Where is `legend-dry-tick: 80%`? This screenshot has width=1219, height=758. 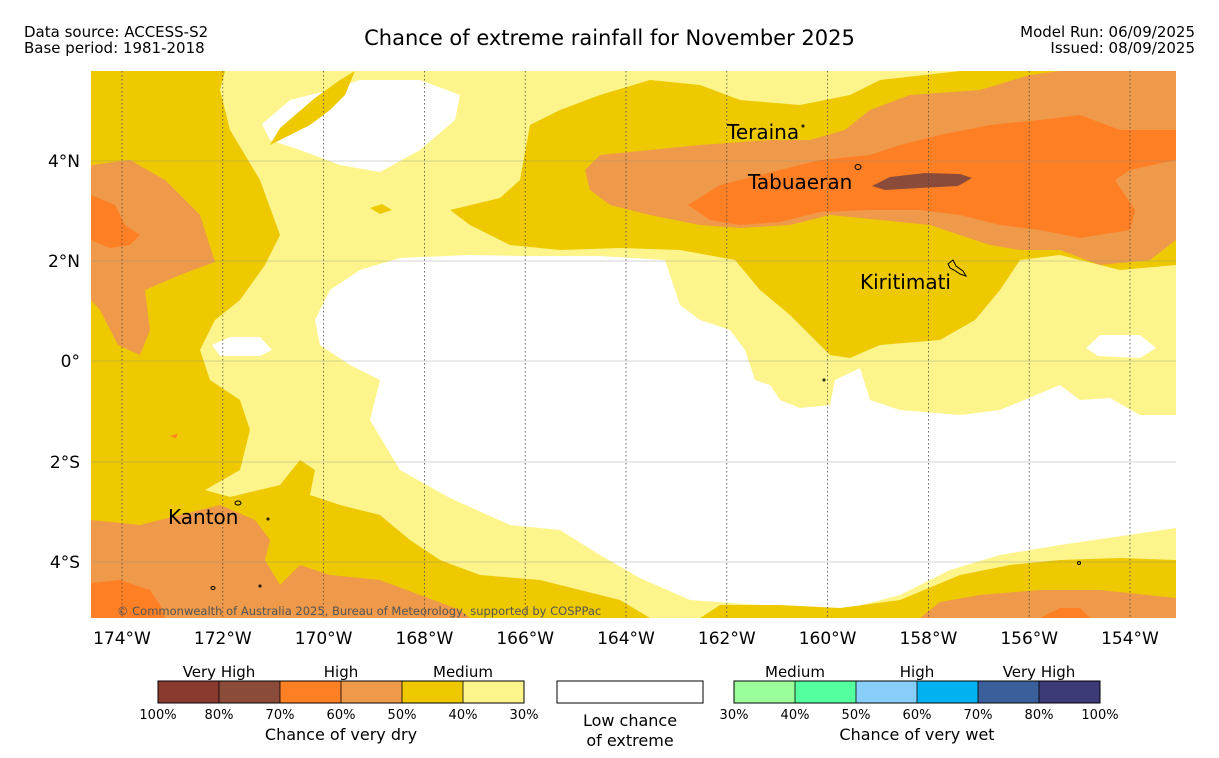 legend-dry-tick: 80% is located at coordinates (219, 715).